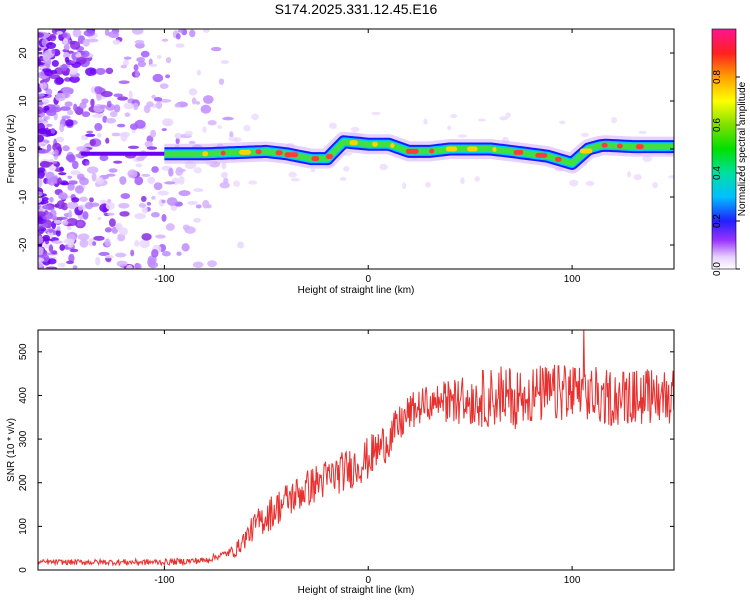 This screenshot has width=750, height=600. Describe the element at coordinates (377, 152) in the screenshot. I see `spectrogram-ridge` at that location.